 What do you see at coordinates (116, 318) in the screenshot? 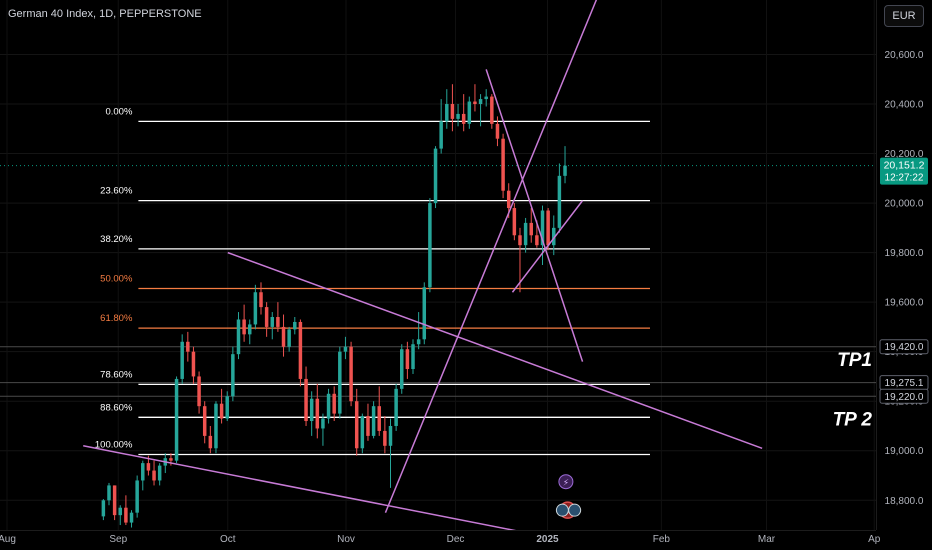
I see `fib-level-label: 61.80%` at bounding box center [116, 318].